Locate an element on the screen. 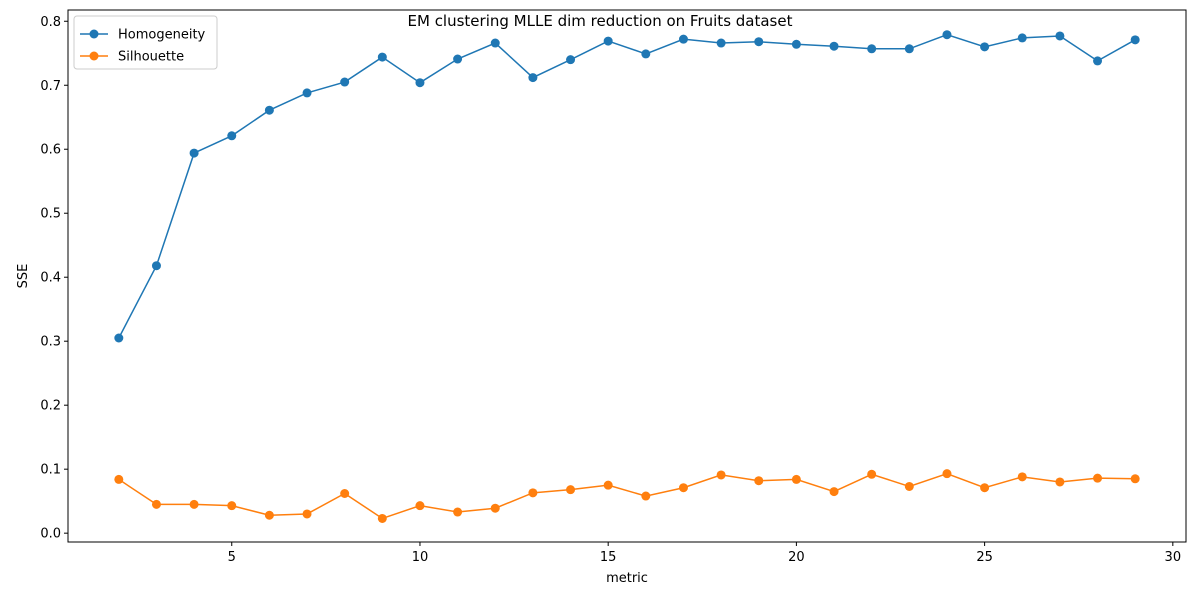 Image resolution: width=1200 pixels, height=600 pixels. legend-marker-silhouette is located at coordinates (94, 56).